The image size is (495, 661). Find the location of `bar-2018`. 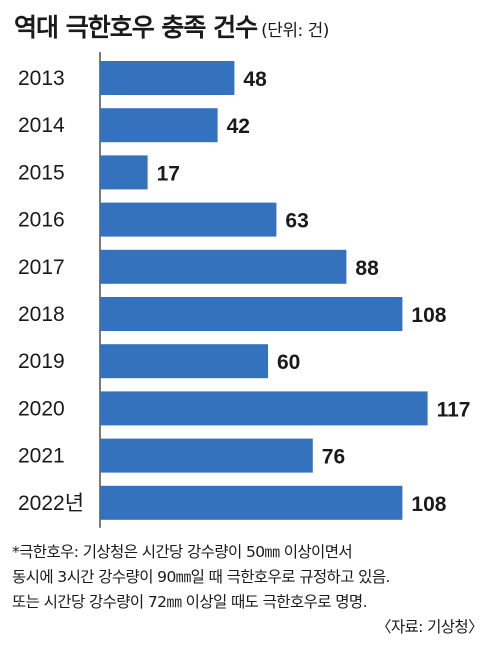

bar-2018 is located at coordinates (251, 314).